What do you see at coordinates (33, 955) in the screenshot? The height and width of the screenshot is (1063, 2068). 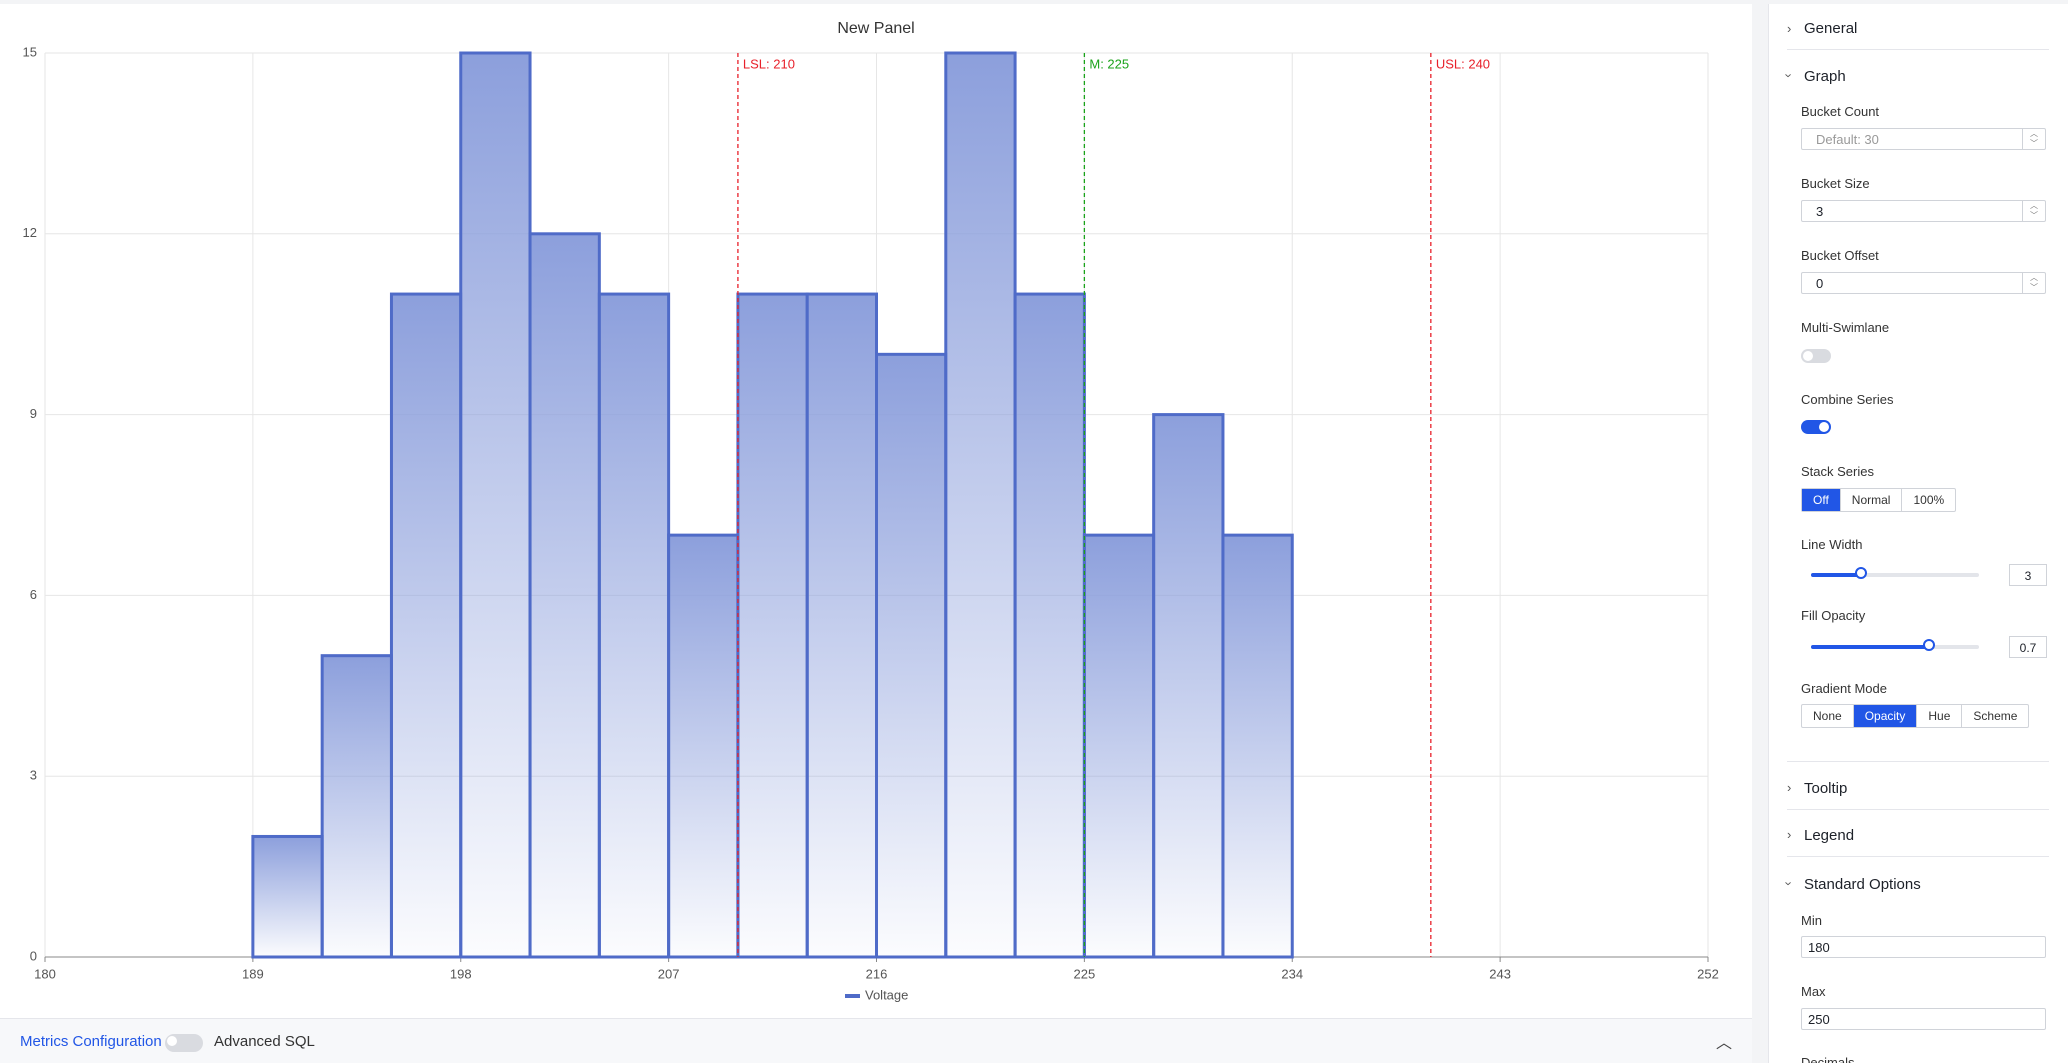 I see `y-tick-label: 0` at bounding box center [33, 955].